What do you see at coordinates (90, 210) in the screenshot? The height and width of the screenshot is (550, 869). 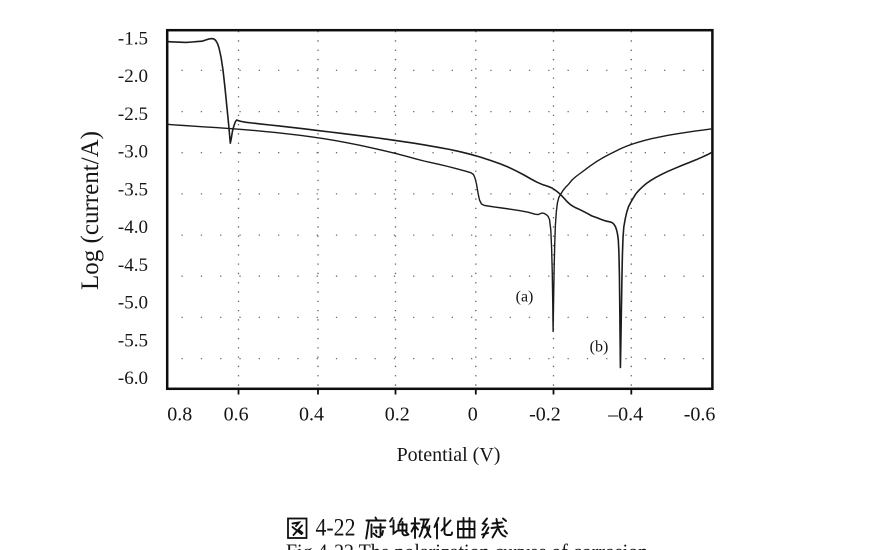 I see `svg-text: Log (current/A)` at bounding box center [90, 210].